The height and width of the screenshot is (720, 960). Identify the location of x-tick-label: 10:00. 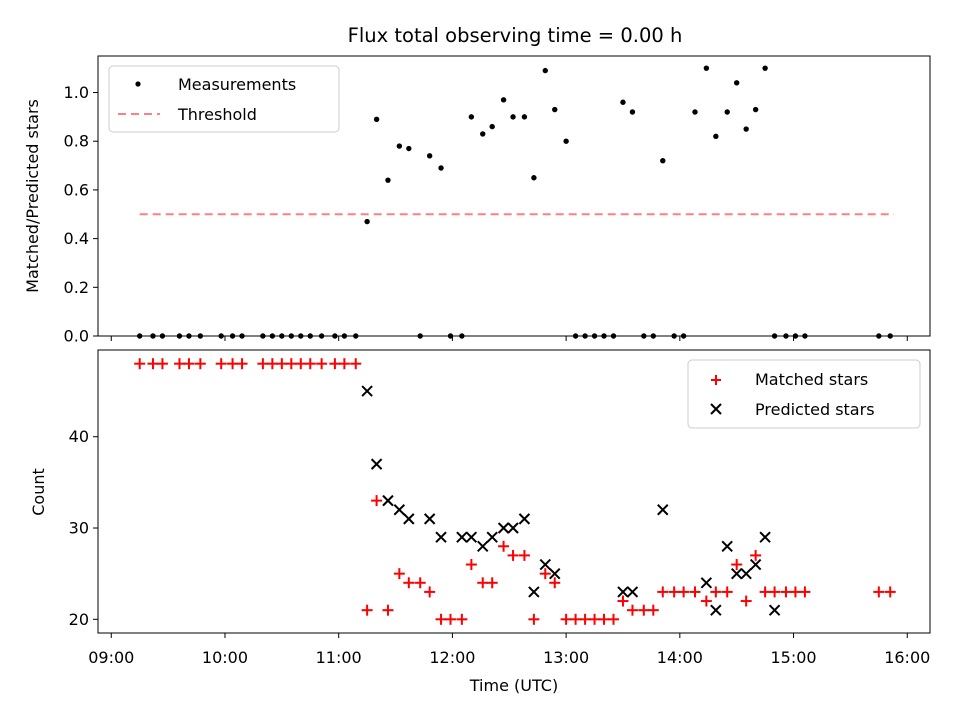
(225, 657).